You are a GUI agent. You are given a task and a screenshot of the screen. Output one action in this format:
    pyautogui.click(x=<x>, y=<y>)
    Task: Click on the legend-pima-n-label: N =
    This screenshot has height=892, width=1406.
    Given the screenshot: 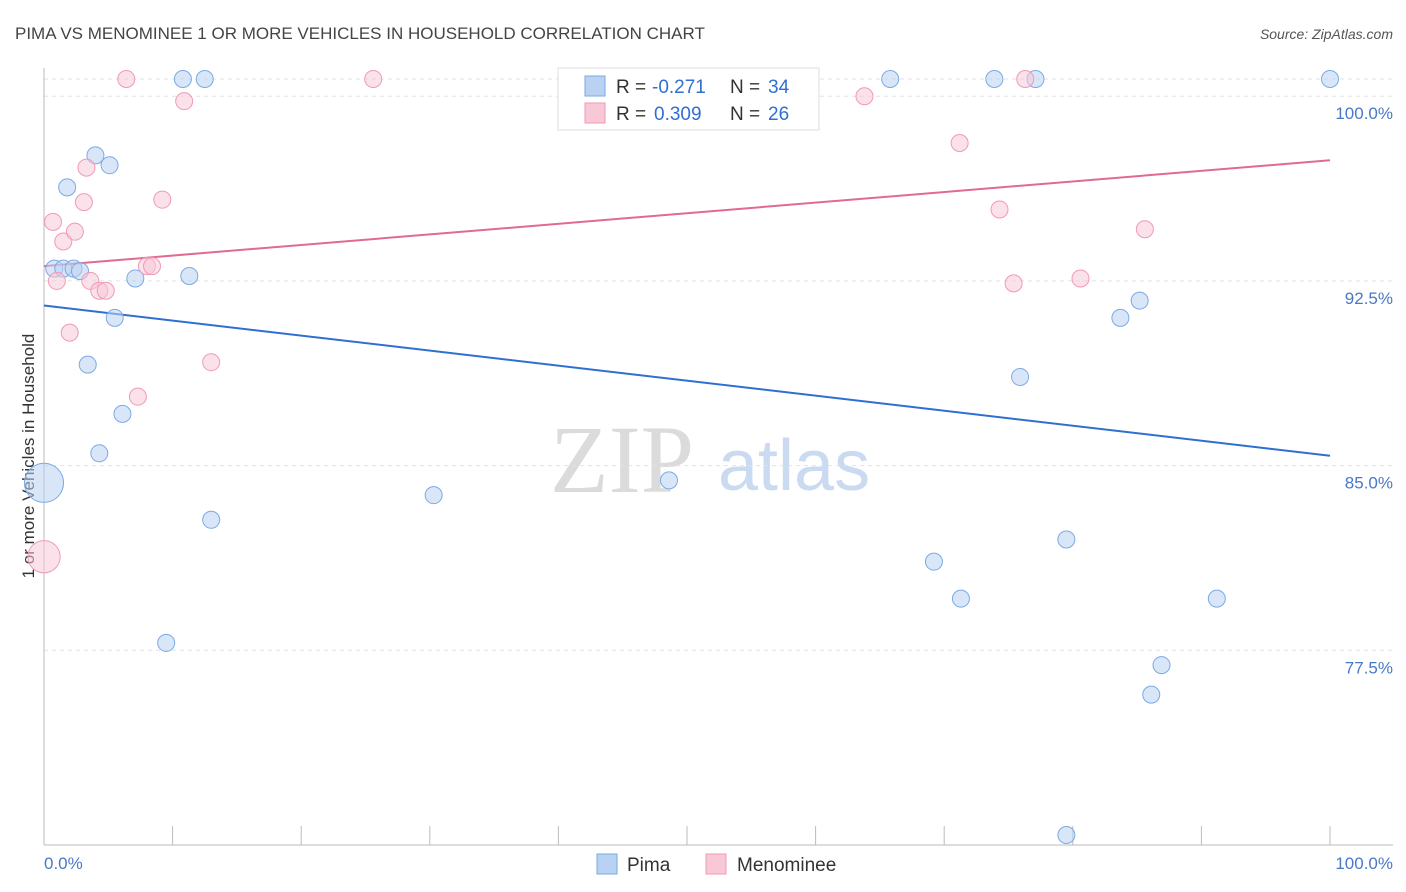 What is the action you would take?
    pyautogui.click(x=745, y=87)
    